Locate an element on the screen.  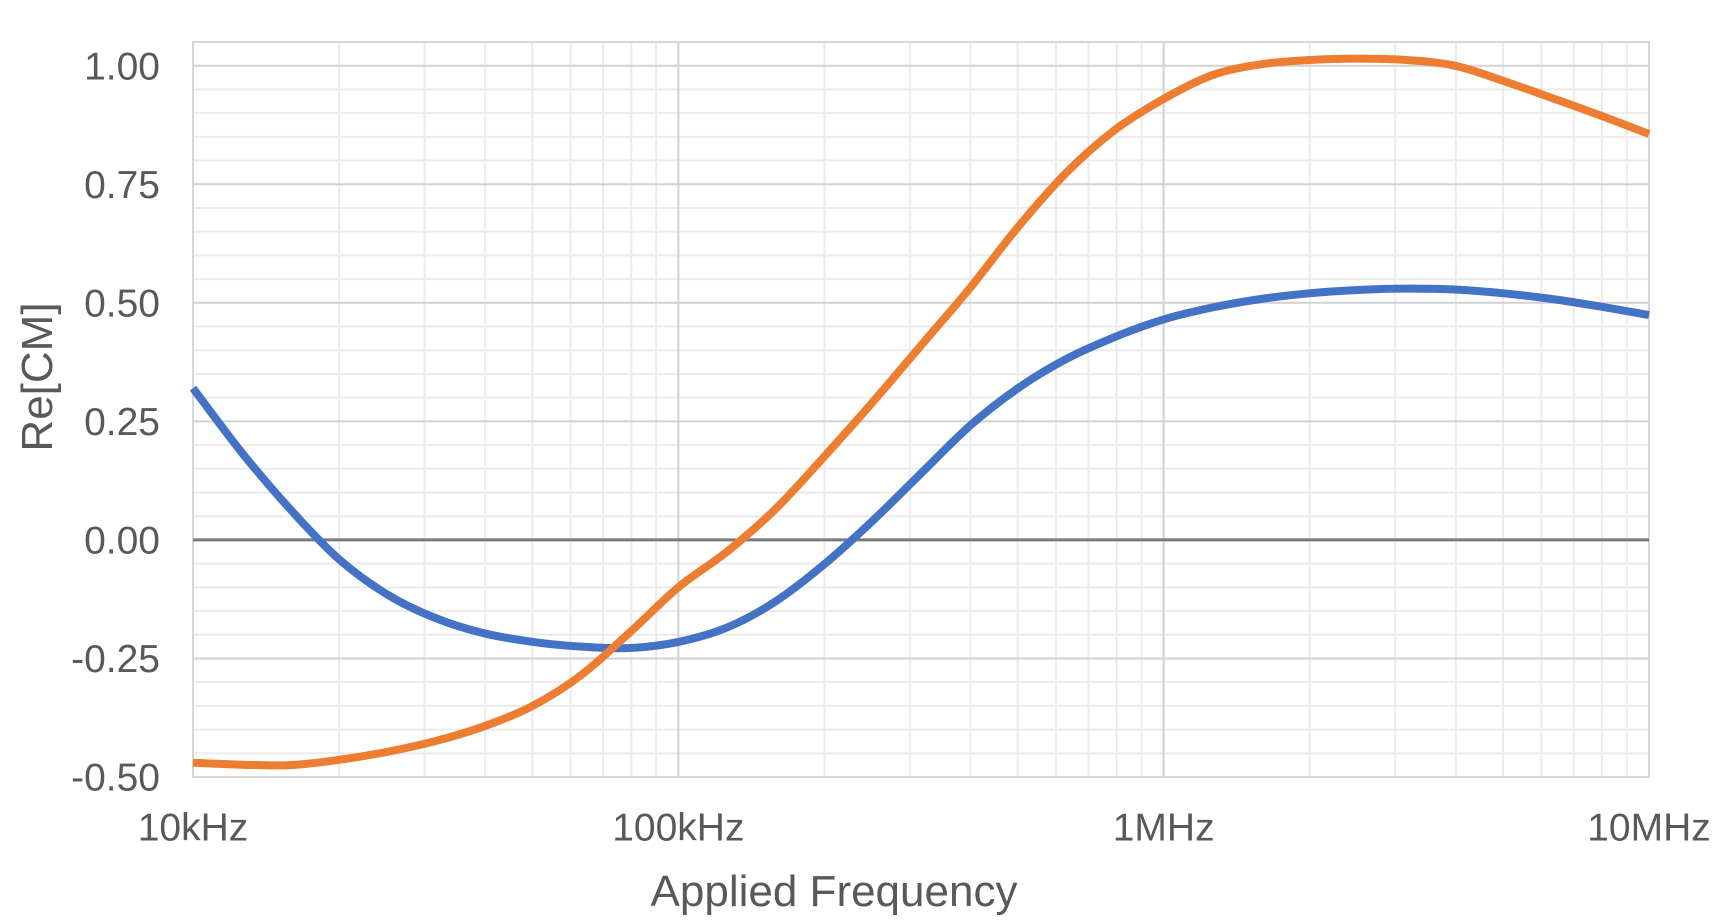
x-axis-title: Applied Frequency is located at coordinates (834, 891).